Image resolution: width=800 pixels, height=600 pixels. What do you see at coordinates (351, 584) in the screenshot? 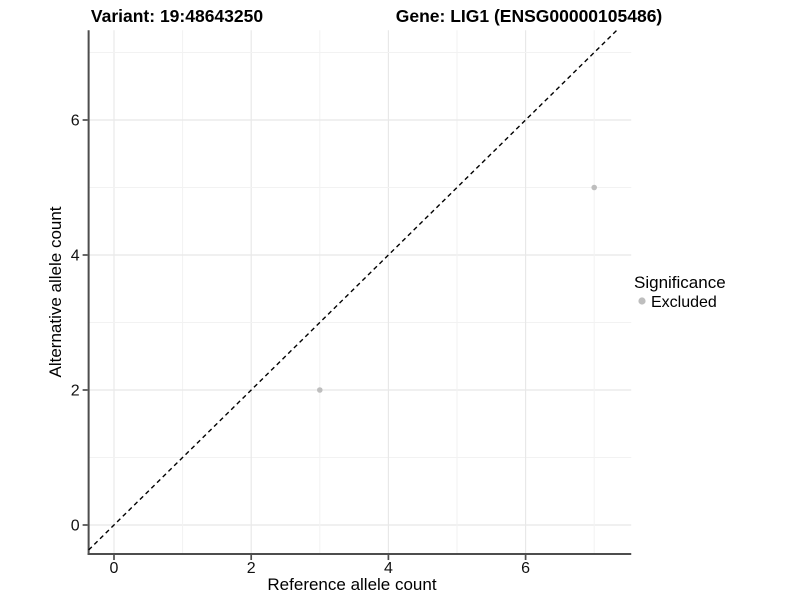
I see `x-axis-title: Reference allele count` at bounding box center [351, 584].